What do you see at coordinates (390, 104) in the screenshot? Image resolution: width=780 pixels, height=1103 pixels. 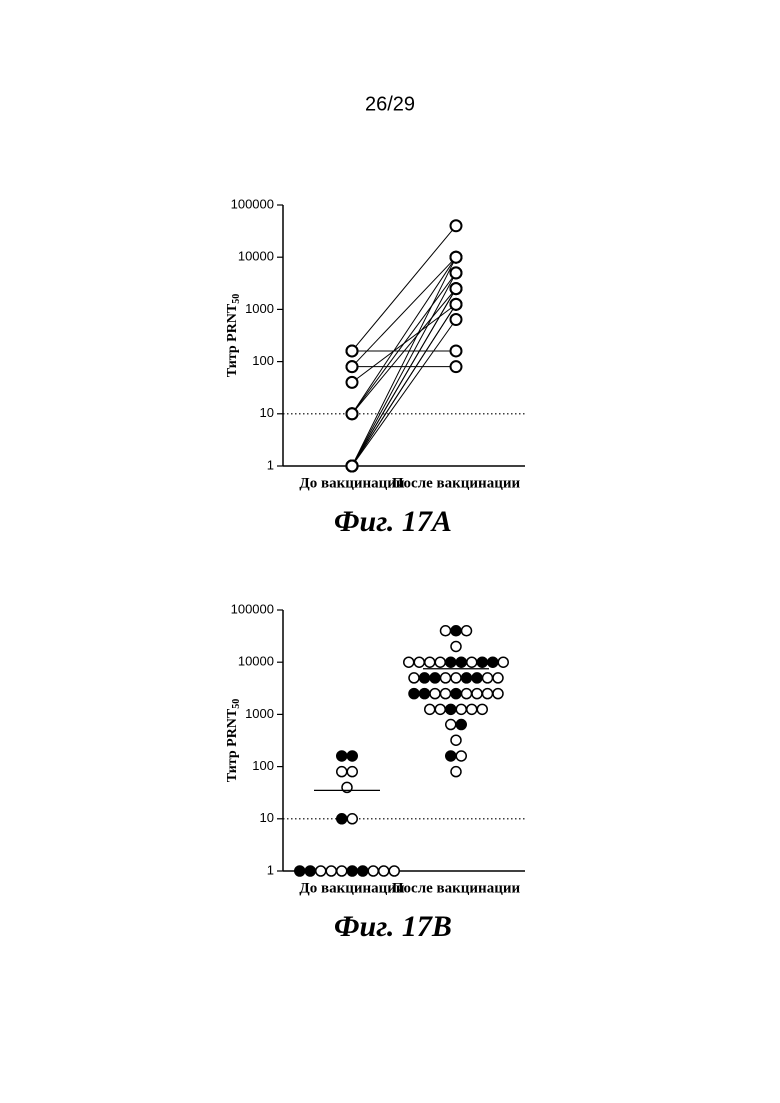 I see `page-number: 26/29` at bounding box center [390, 104].